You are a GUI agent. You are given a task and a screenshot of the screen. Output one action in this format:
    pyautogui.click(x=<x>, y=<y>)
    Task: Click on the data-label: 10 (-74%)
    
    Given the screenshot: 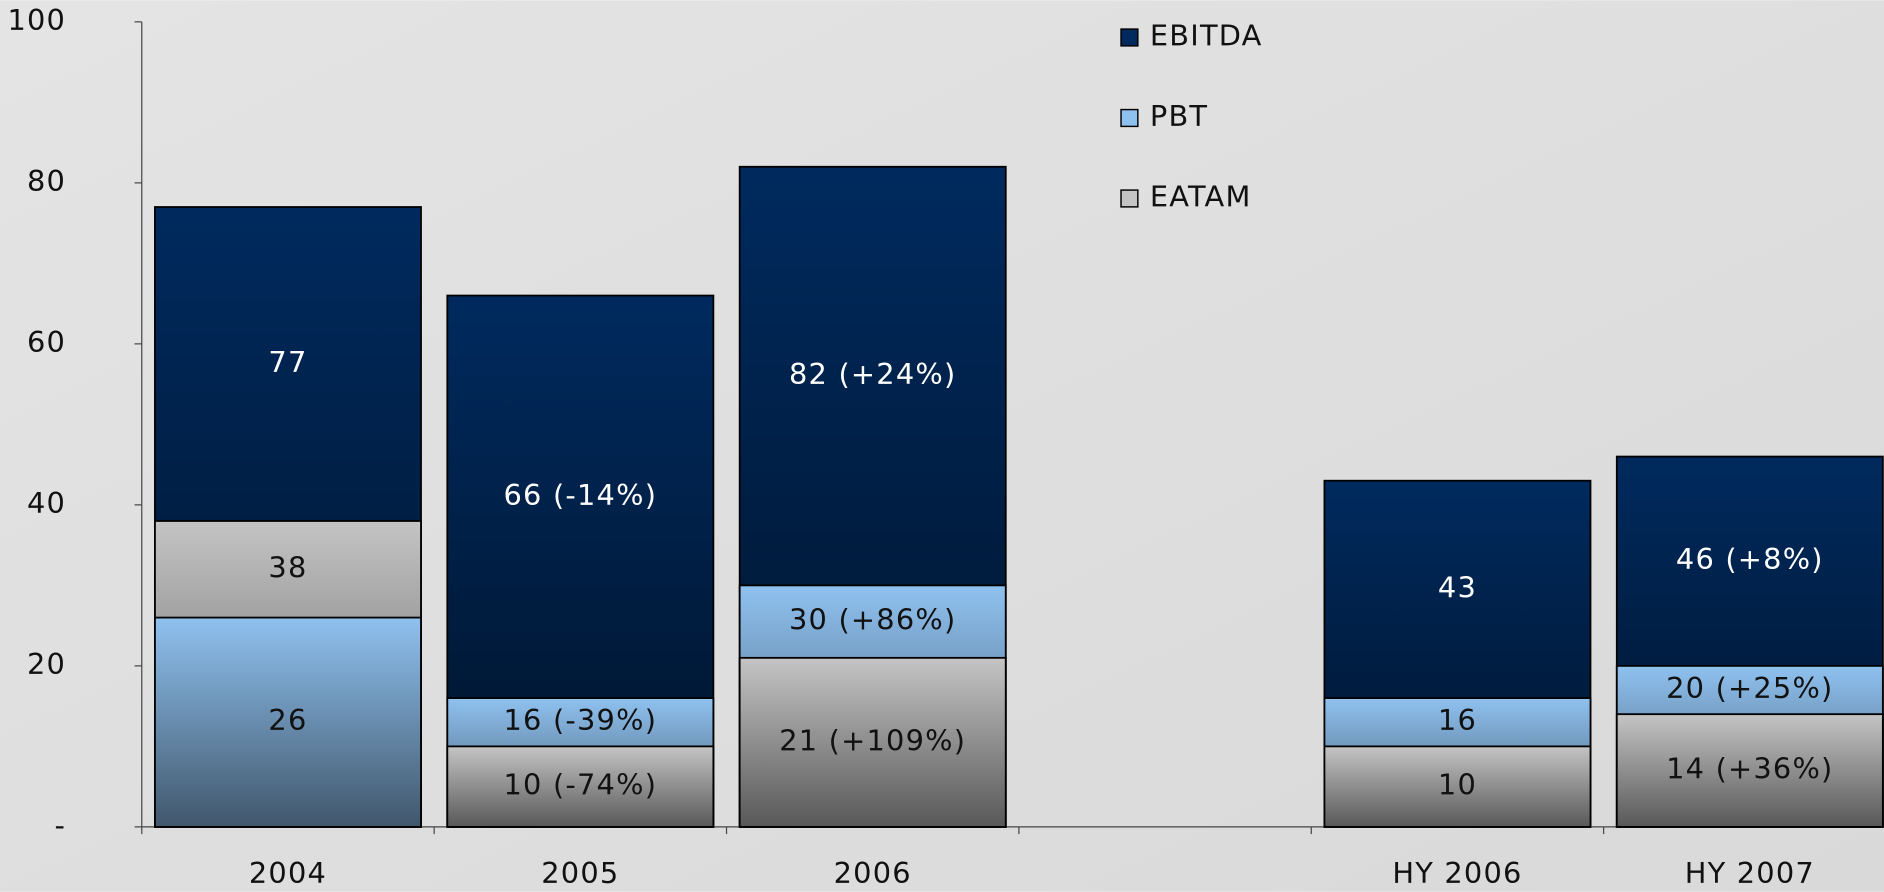 What is the action you would take?
    pyautogui.click(x=581, y=785)
    